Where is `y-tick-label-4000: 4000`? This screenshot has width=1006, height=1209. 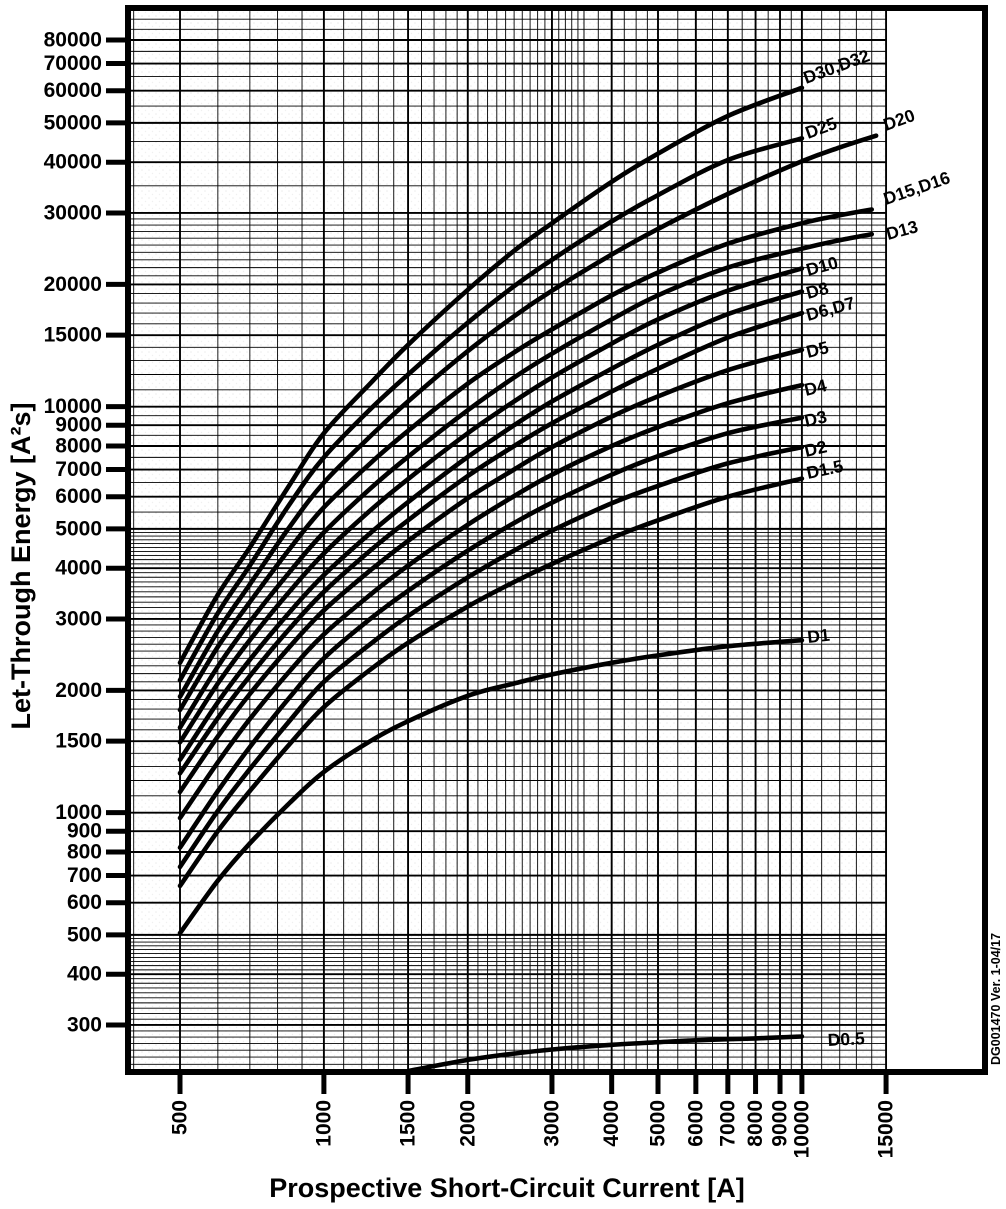
y-tick-label-4000: 4000 is located at coordinates (78, 568).